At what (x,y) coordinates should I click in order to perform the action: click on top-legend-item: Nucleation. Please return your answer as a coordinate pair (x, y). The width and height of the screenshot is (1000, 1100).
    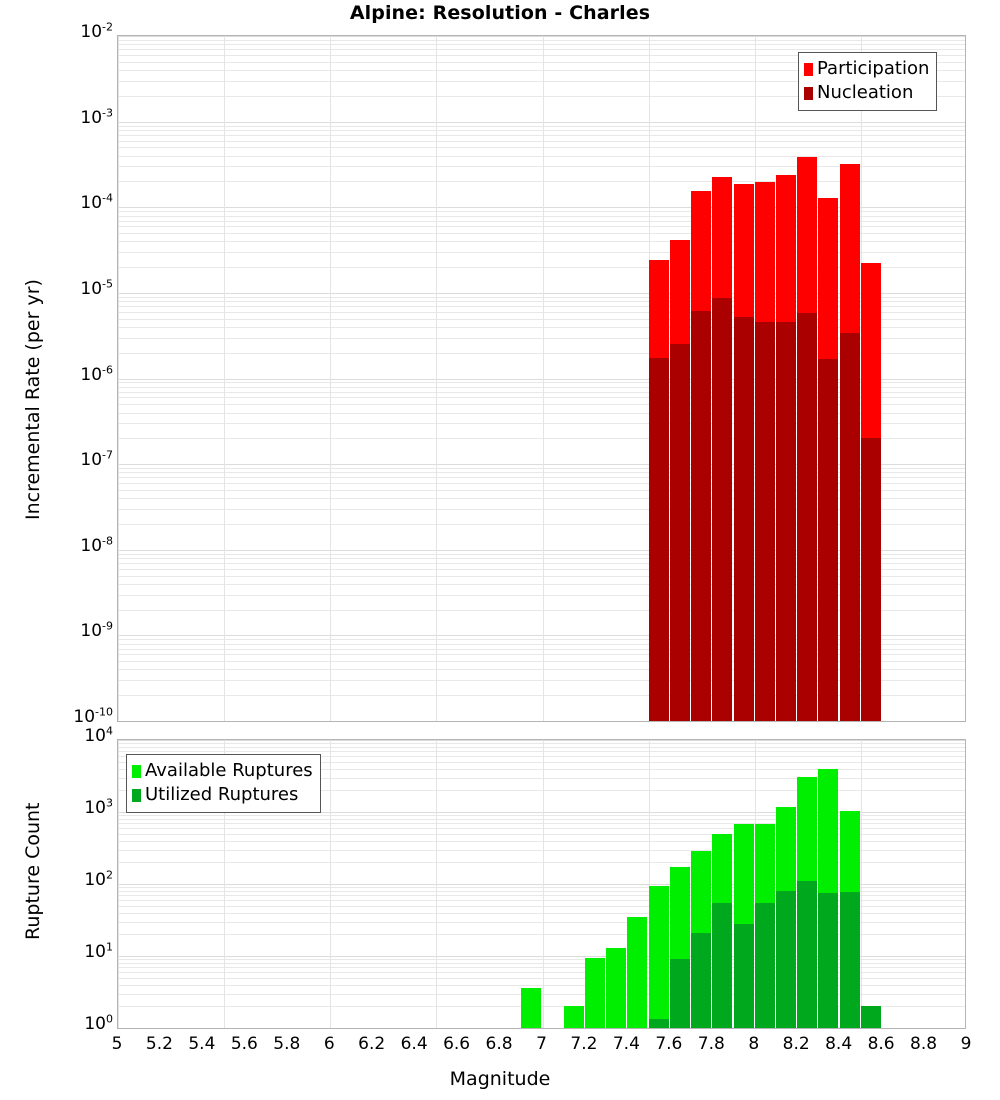
    Looking at the image, I should click on (866, 93).